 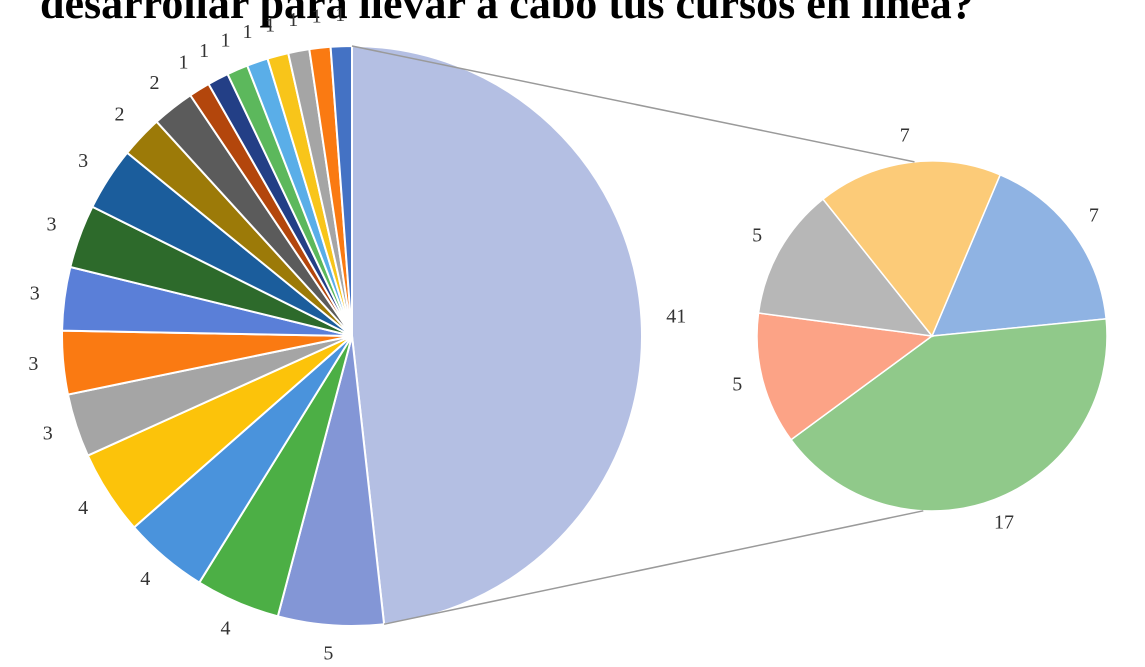 I want to click on main-data-label-10: 2, so click(x=120, y=115).